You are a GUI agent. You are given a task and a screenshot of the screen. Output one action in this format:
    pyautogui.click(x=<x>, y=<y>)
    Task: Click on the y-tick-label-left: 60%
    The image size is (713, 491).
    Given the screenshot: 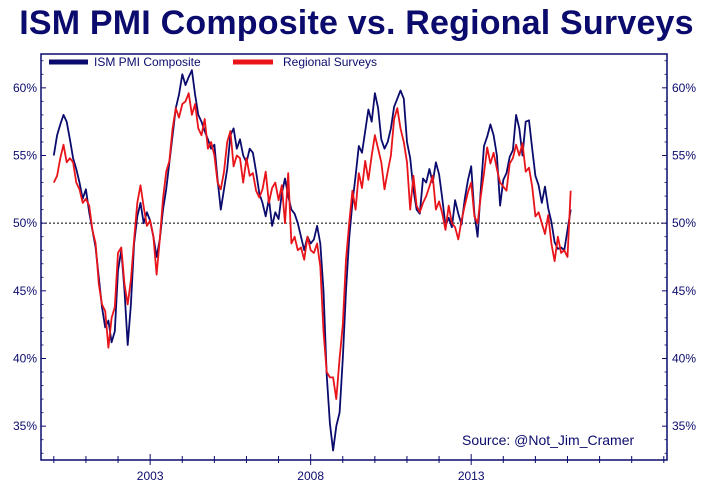 What is the action you would take?
    pyautogui.click(x=25, y=88)
    